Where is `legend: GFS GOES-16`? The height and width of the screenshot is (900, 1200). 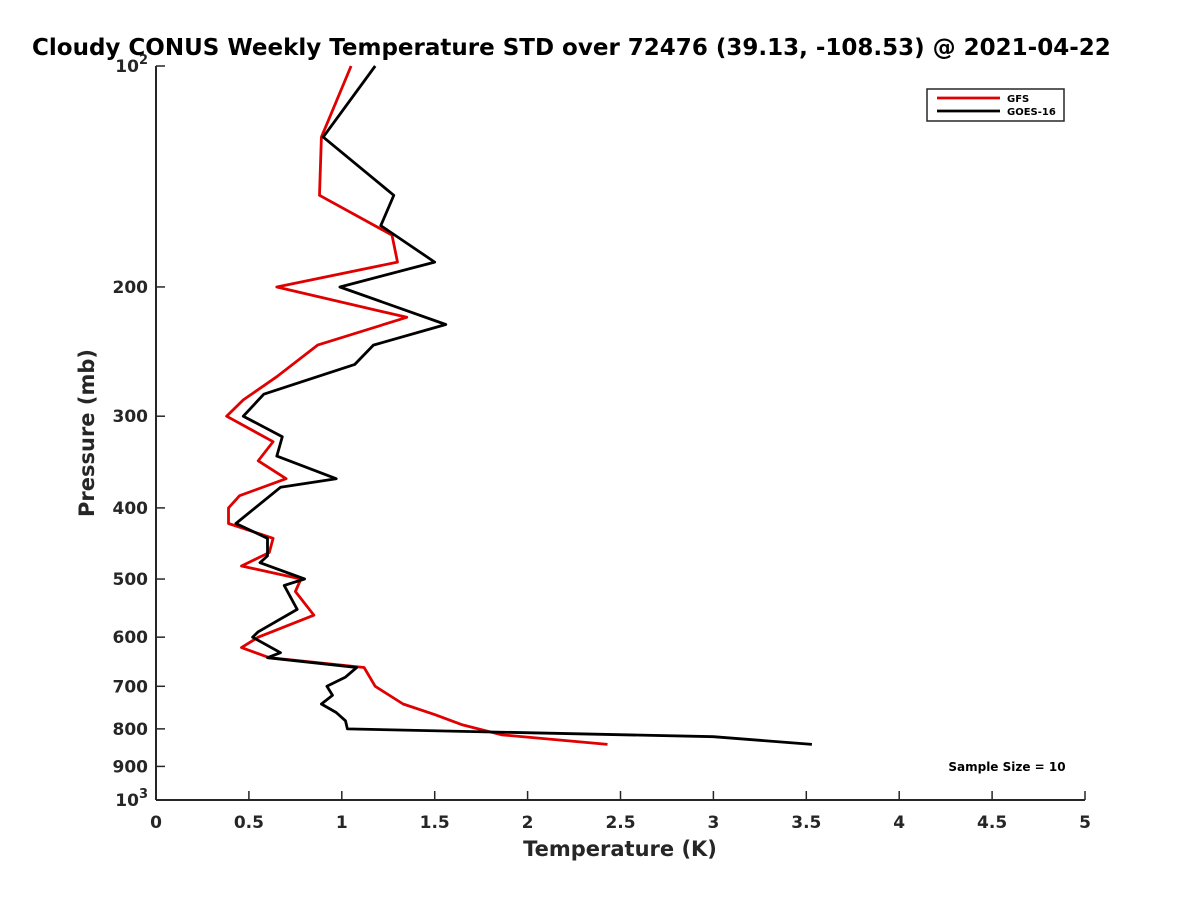
legend: GFS GOES-16 is located at coordinates (995, 105).